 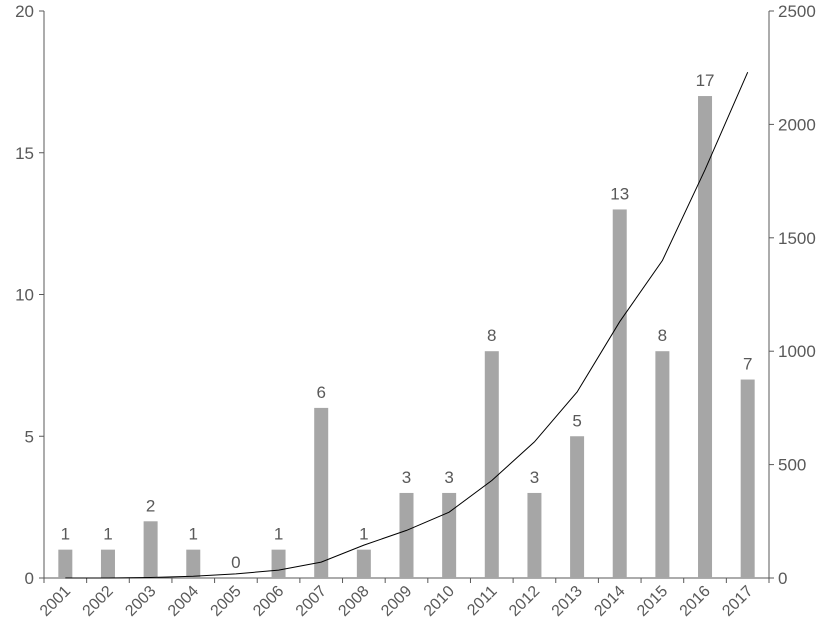 I want to click on bar-value-label: 7, so click(x=747, y=364).